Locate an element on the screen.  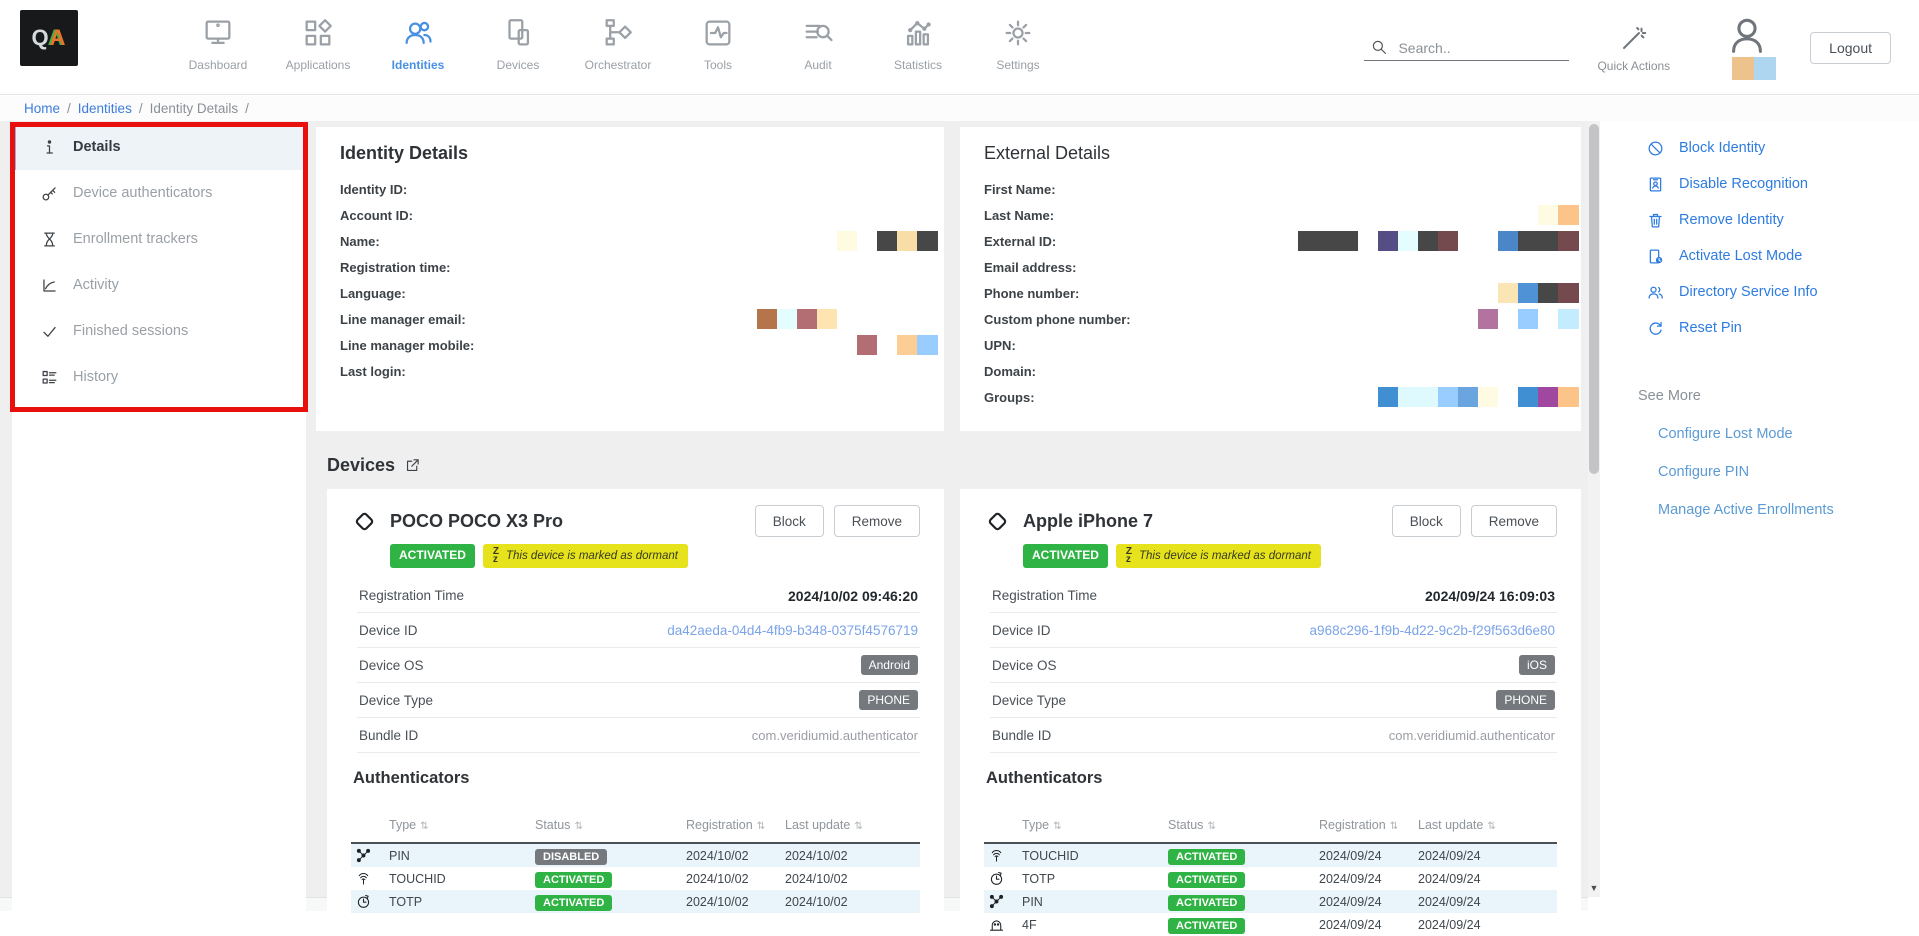
nav-item-applications: Applications is located at coordinates (318, 40).